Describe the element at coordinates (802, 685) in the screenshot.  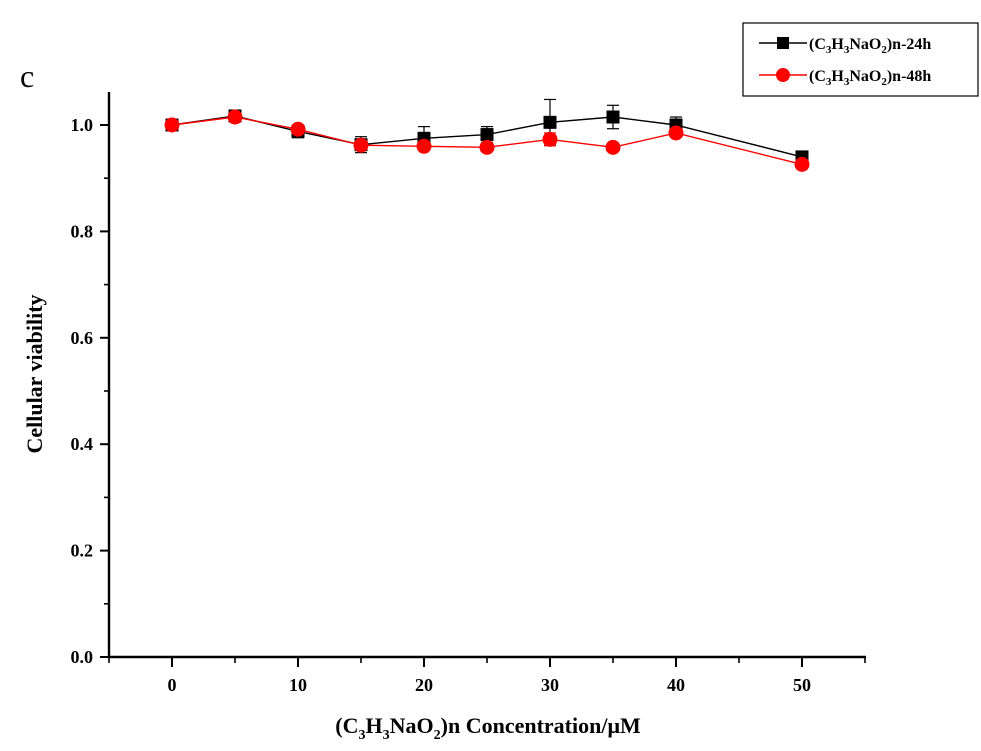
I see `x-tick-label: 50` at that location.